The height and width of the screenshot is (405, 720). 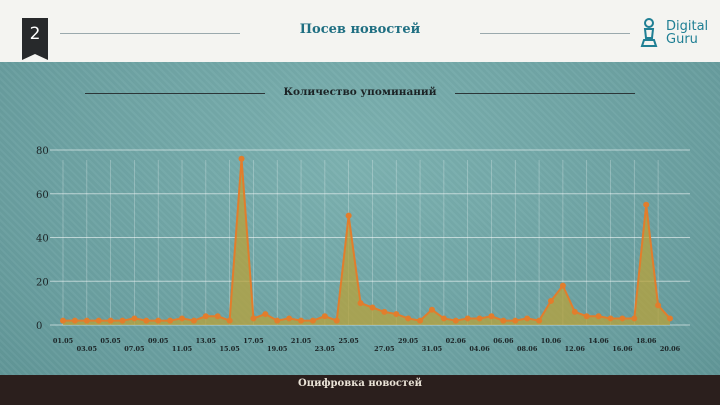 I want to click on logo-text: Digital Guru, so click(x=687, y=33).